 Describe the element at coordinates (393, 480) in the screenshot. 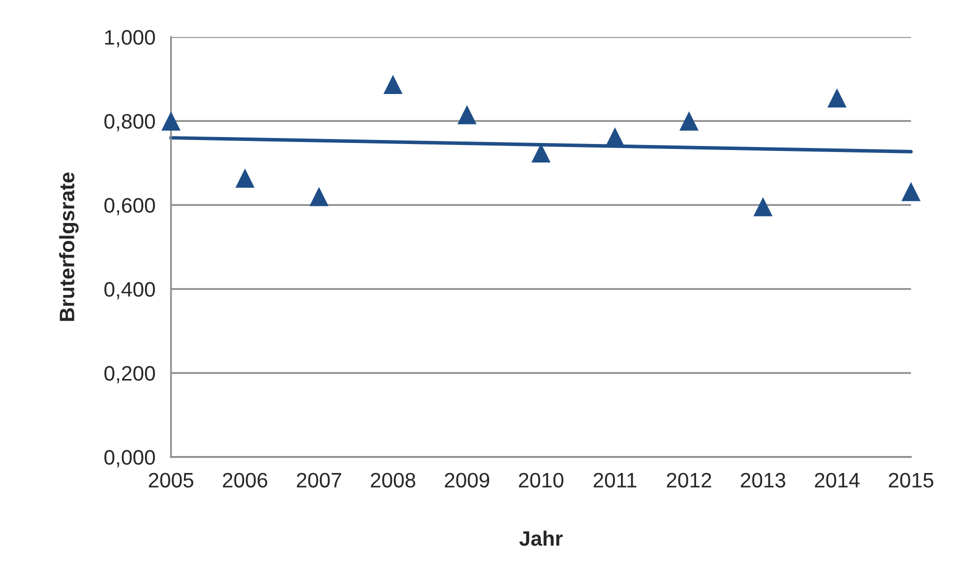

I see `x-tick-label: 2008` at that location.